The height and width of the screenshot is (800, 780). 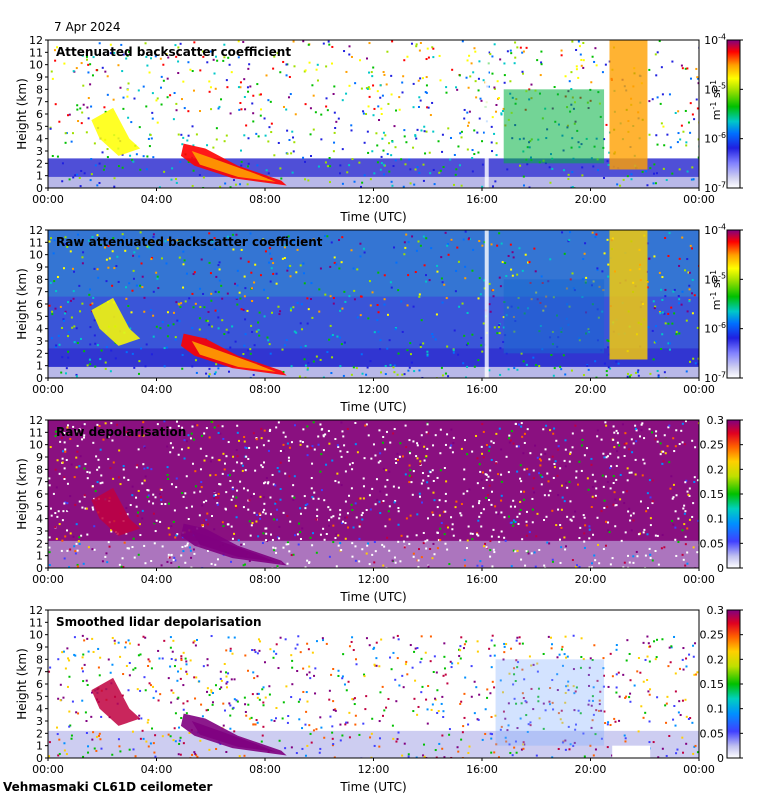 What do you see at coordinates (39, 568) in the screenshot?
I see `y-tick-label: 0` at bounding box center [39, 568].